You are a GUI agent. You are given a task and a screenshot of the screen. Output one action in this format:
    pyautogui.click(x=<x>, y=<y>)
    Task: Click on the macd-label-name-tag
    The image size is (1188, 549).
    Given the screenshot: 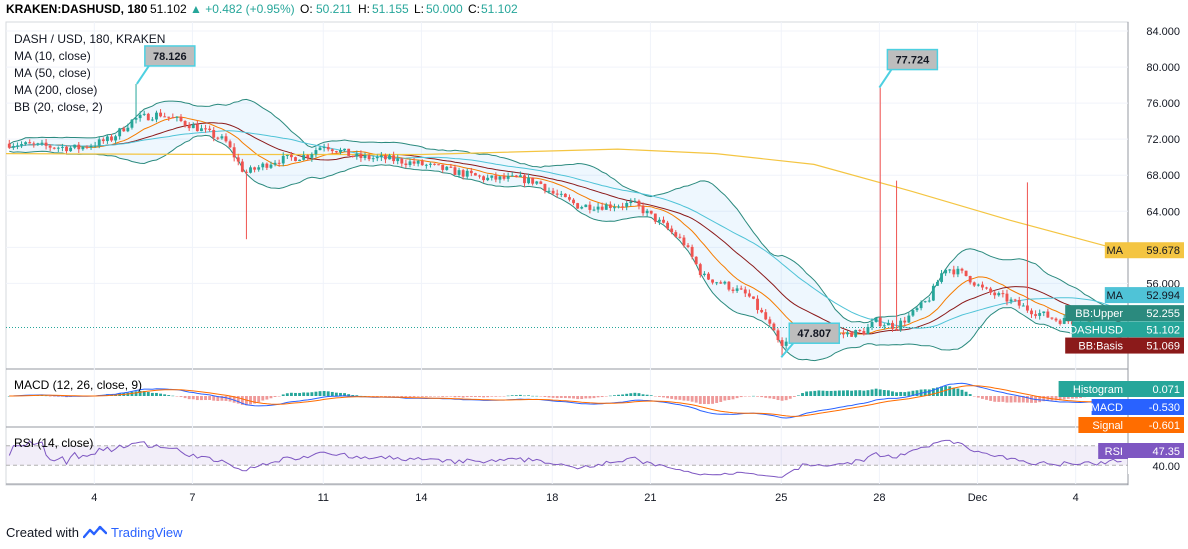 What is the action you would take?
    pyautogui.click(x=1109, y=407)
    